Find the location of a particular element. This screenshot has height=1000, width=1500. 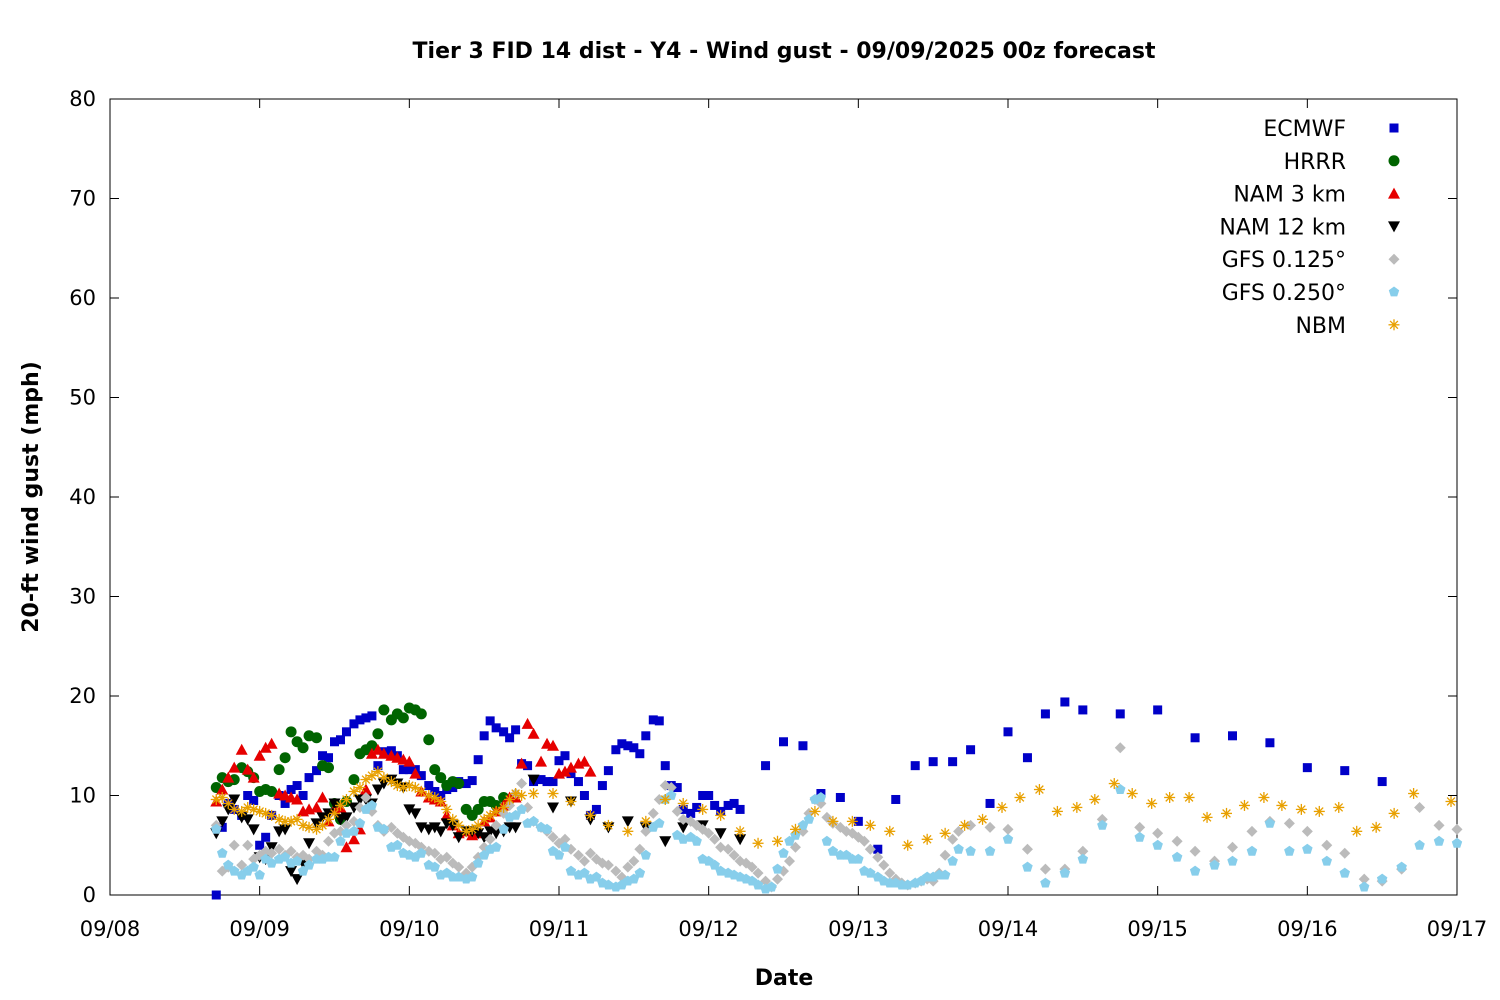

y-tick-label: 0 is located at coordinates (89, 895).